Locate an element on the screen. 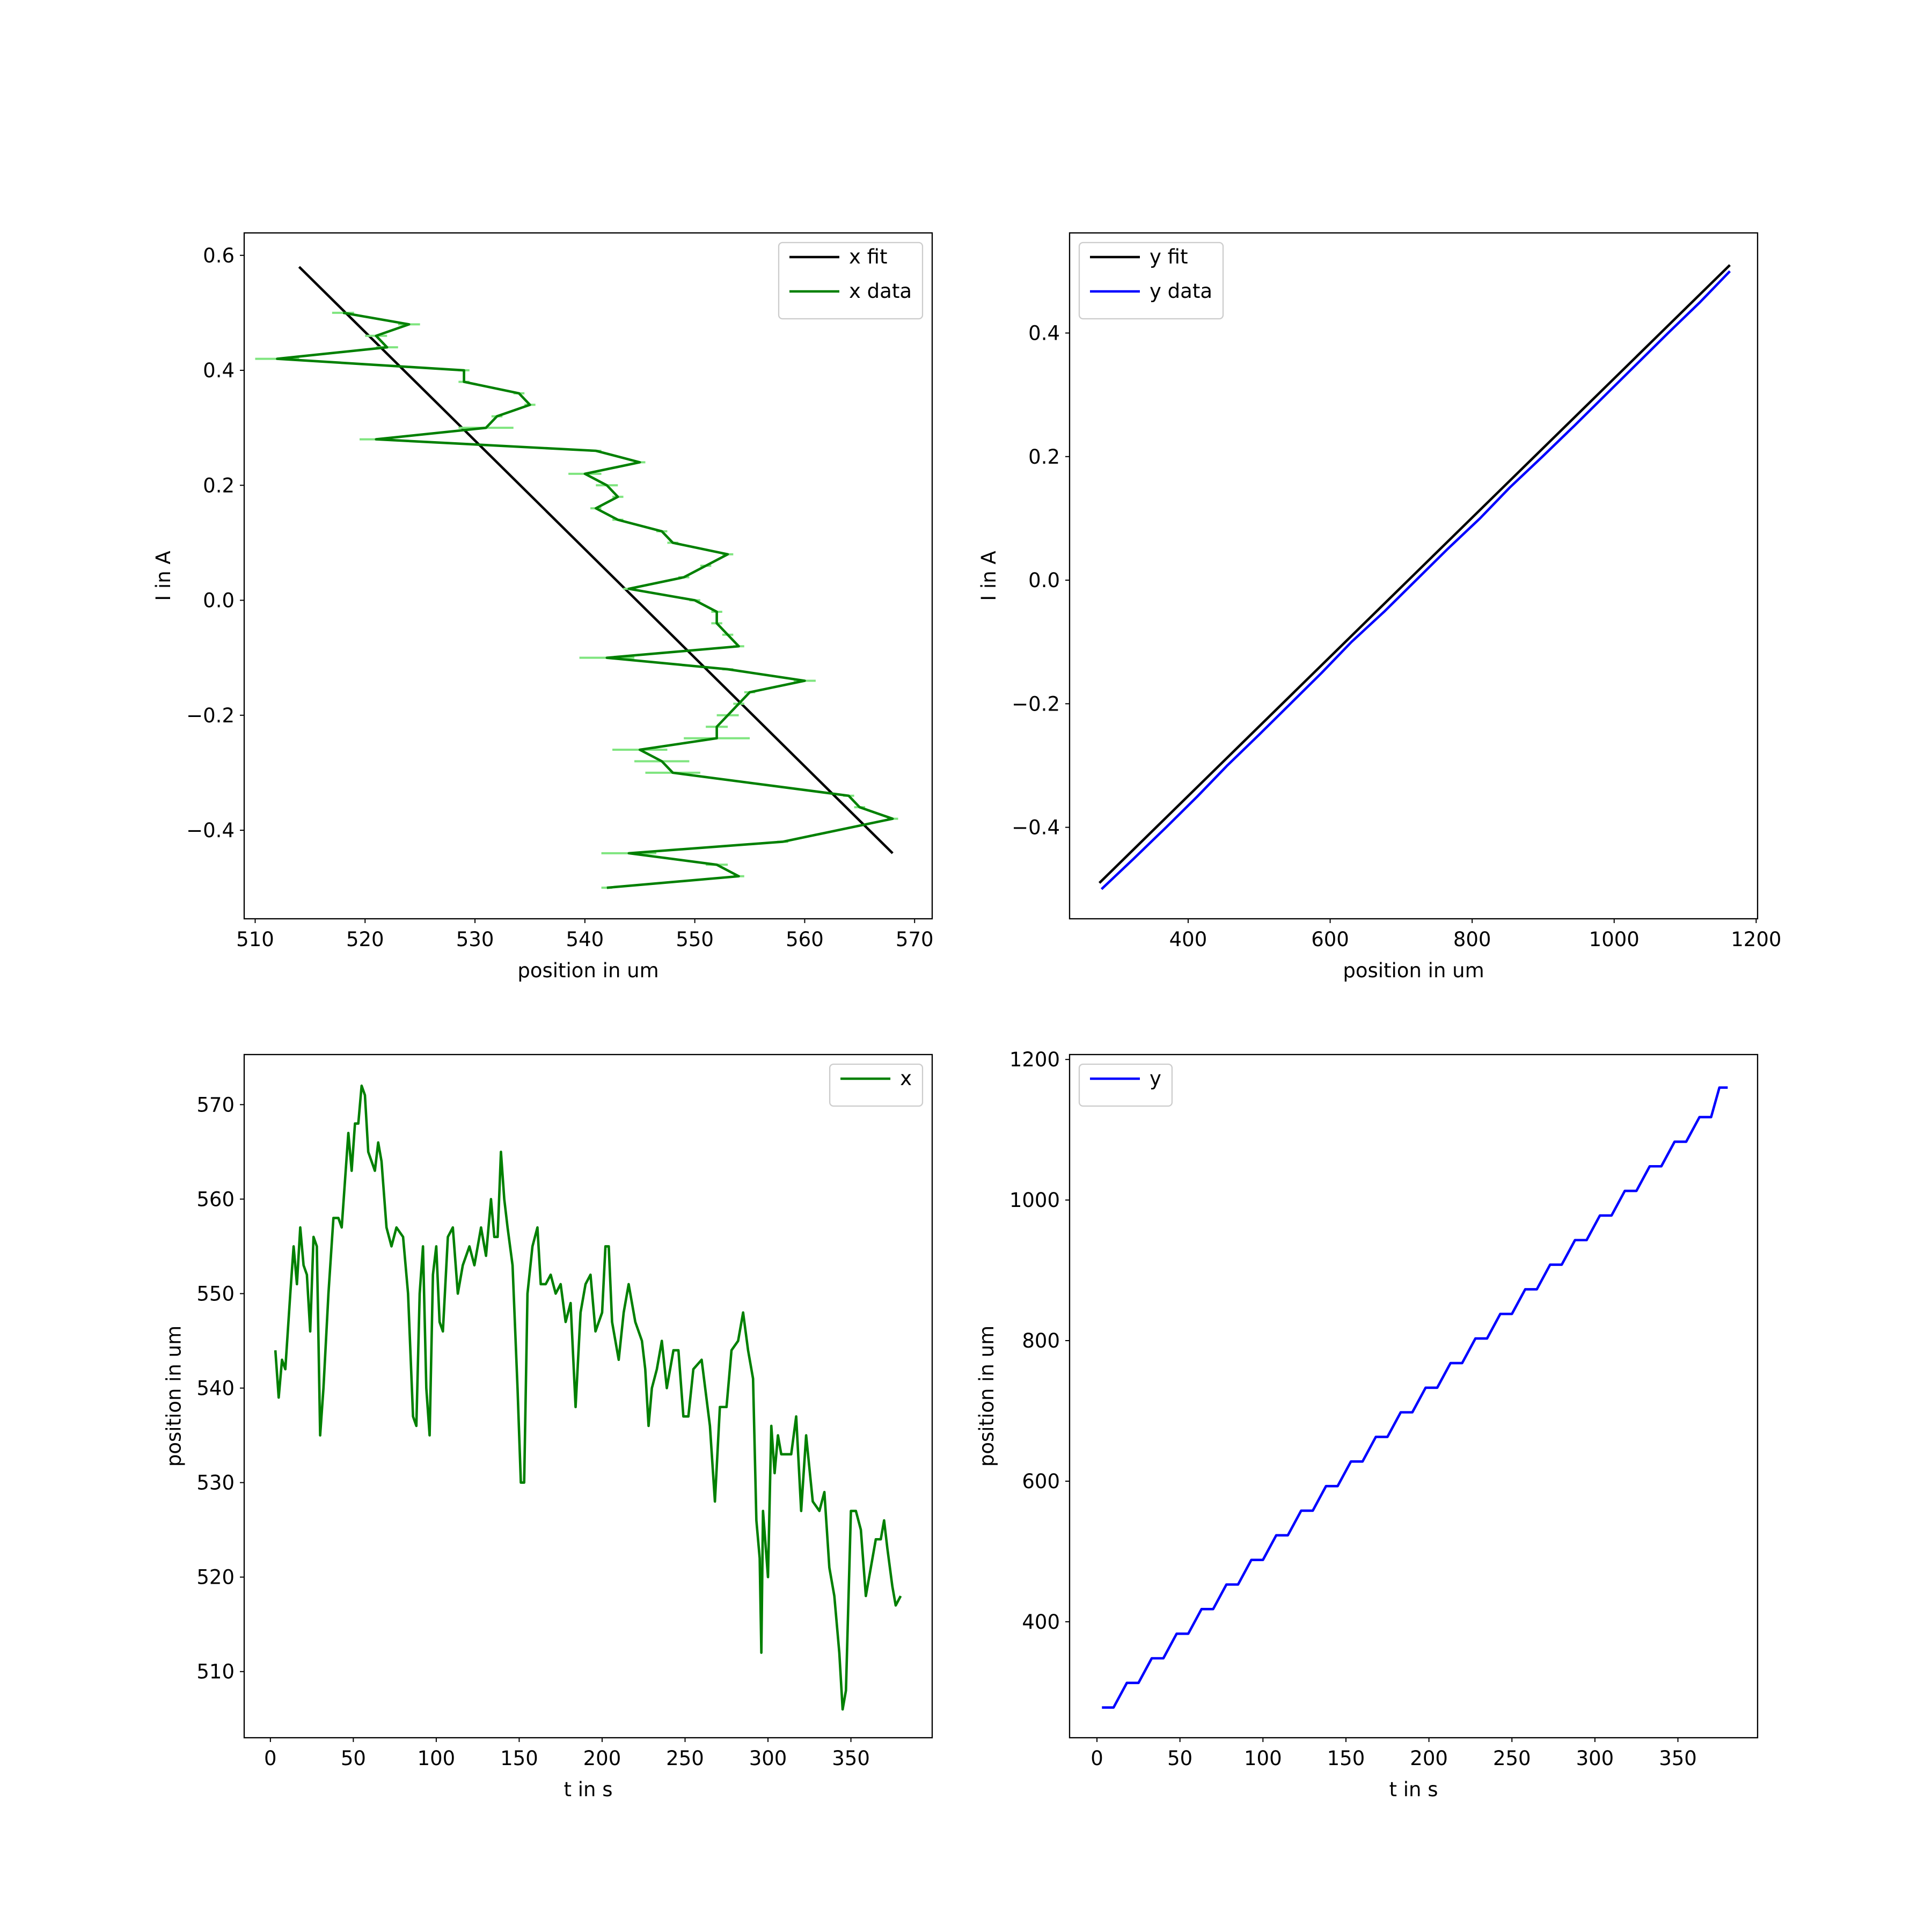 The width and height of the screenshot is (1932, 1932). legend-label: y fit is located at coordinates (1169, 256).